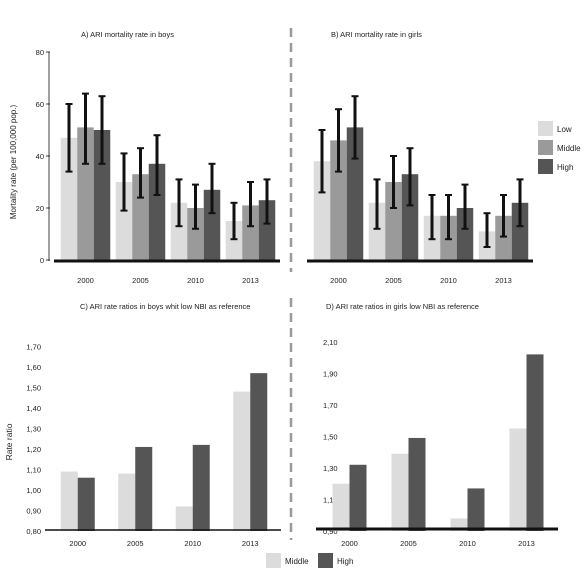 This screenshot has width=587, height=571. I want to click on bar-d-high-2000, so click(358, 497).